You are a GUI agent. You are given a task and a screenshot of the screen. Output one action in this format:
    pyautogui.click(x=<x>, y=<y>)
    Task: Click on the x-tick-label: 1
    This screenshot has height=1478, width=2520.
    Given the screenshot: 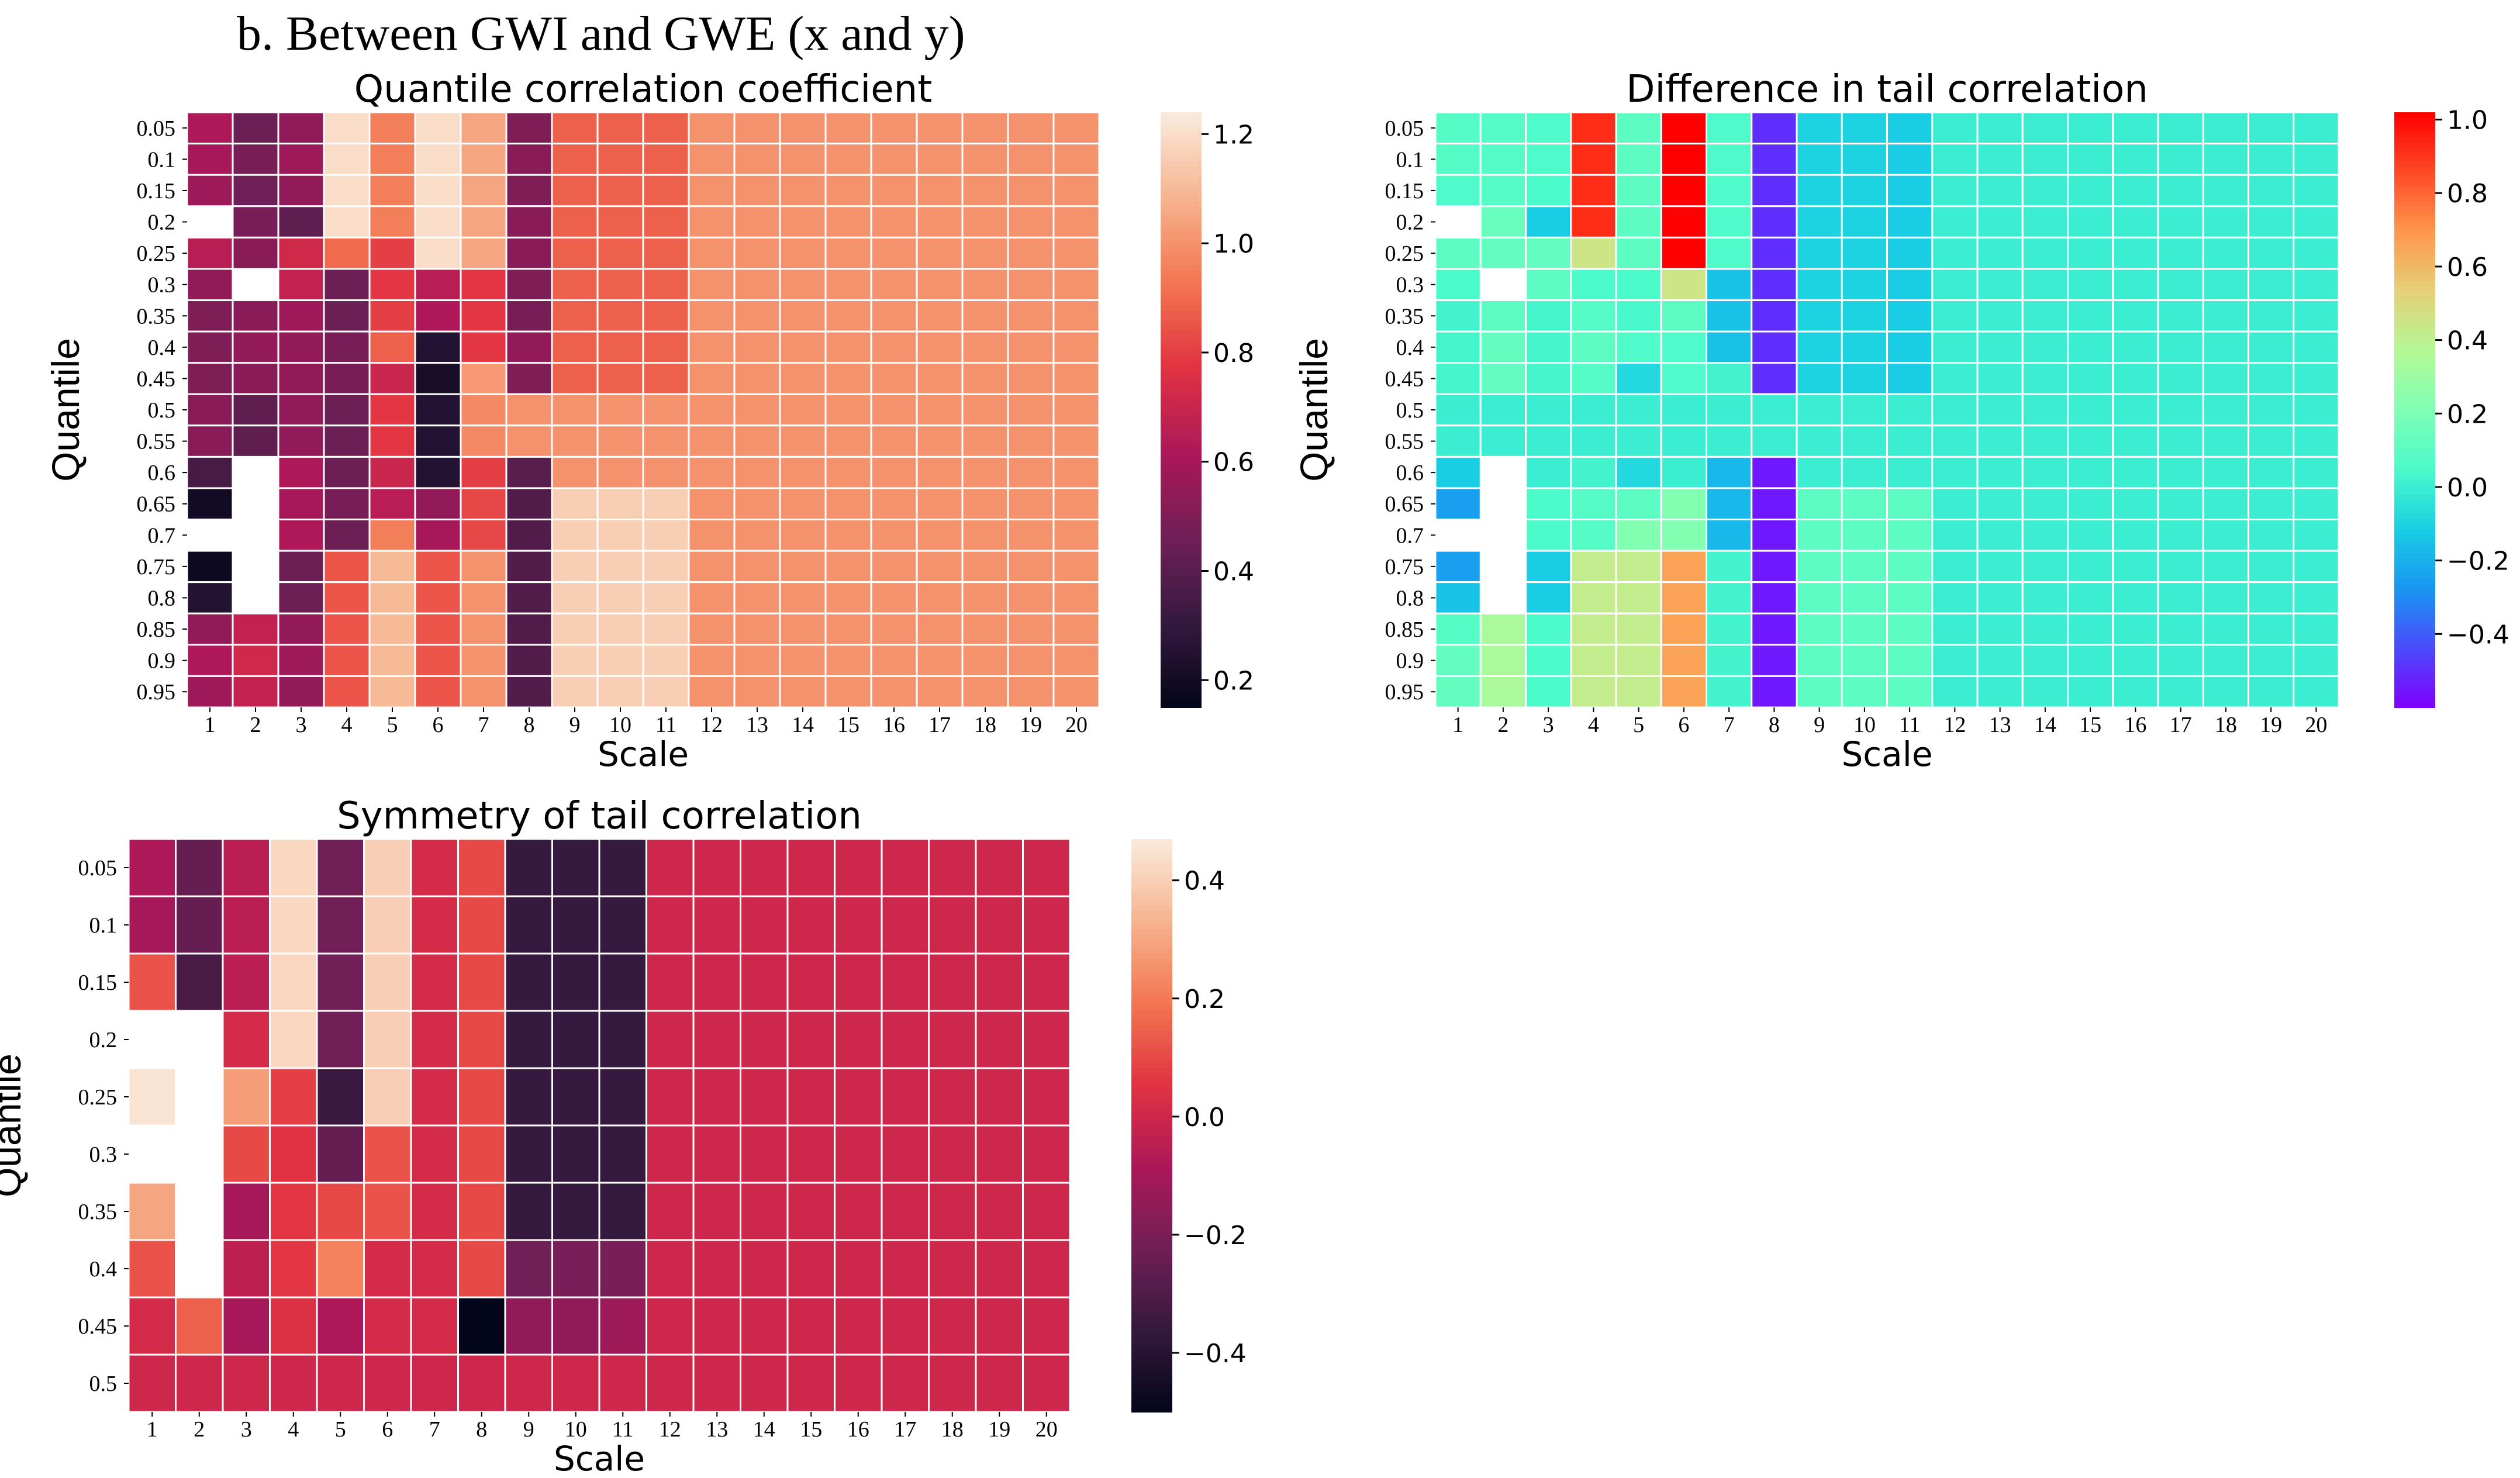 What is the action you would take?
    pyautogui.click(x=1457, y=725)
    